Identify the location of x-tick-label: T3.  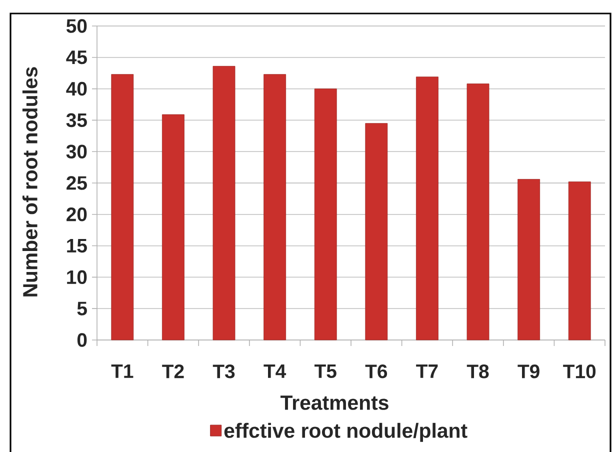
(223, 371).